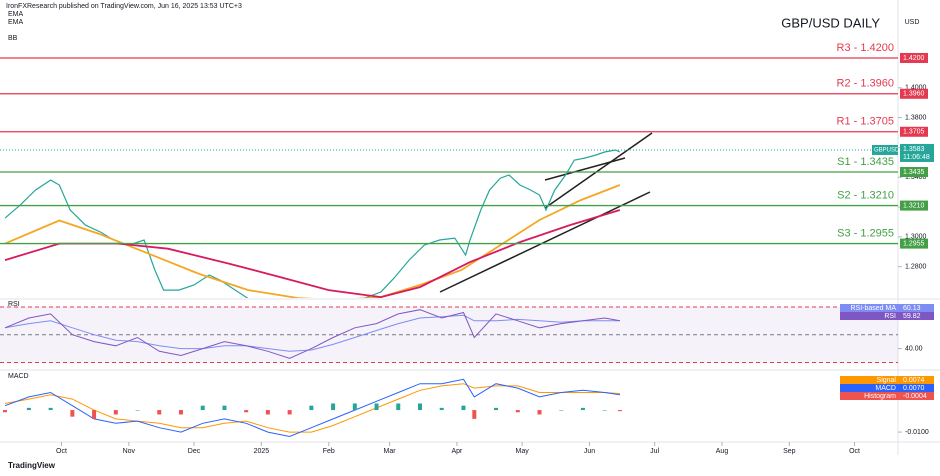 This screenshot has height=476, width=940. Describe the element at coordinates (912, 22) in the screenshot. I see `currency: USD` at that location.